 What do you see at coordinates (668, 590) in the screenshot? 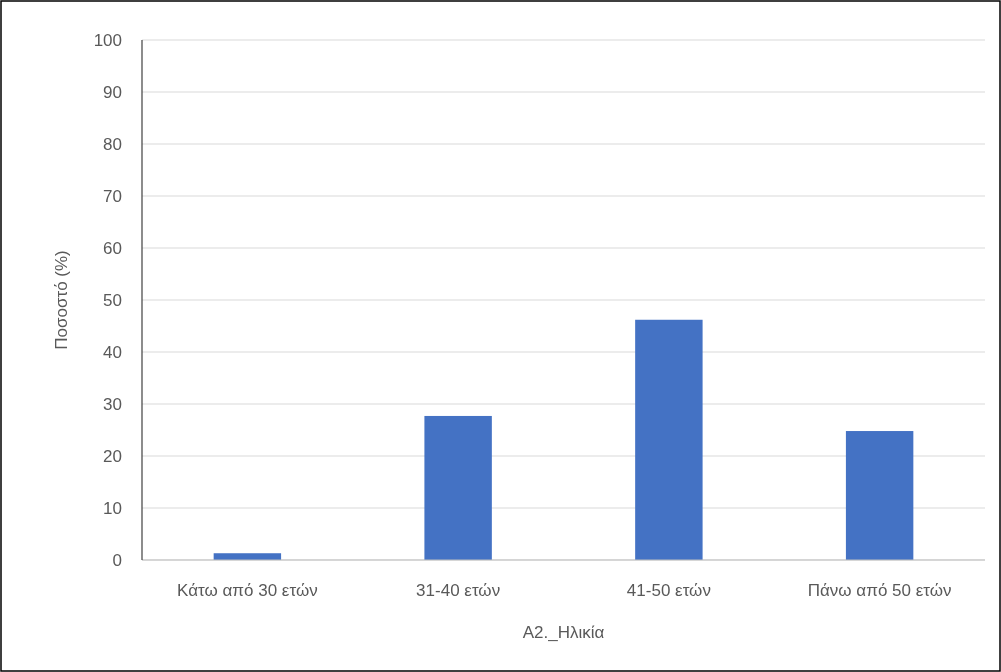
I see `x-tick-label: 41-50 ετών` at bounding box center [668, 590].